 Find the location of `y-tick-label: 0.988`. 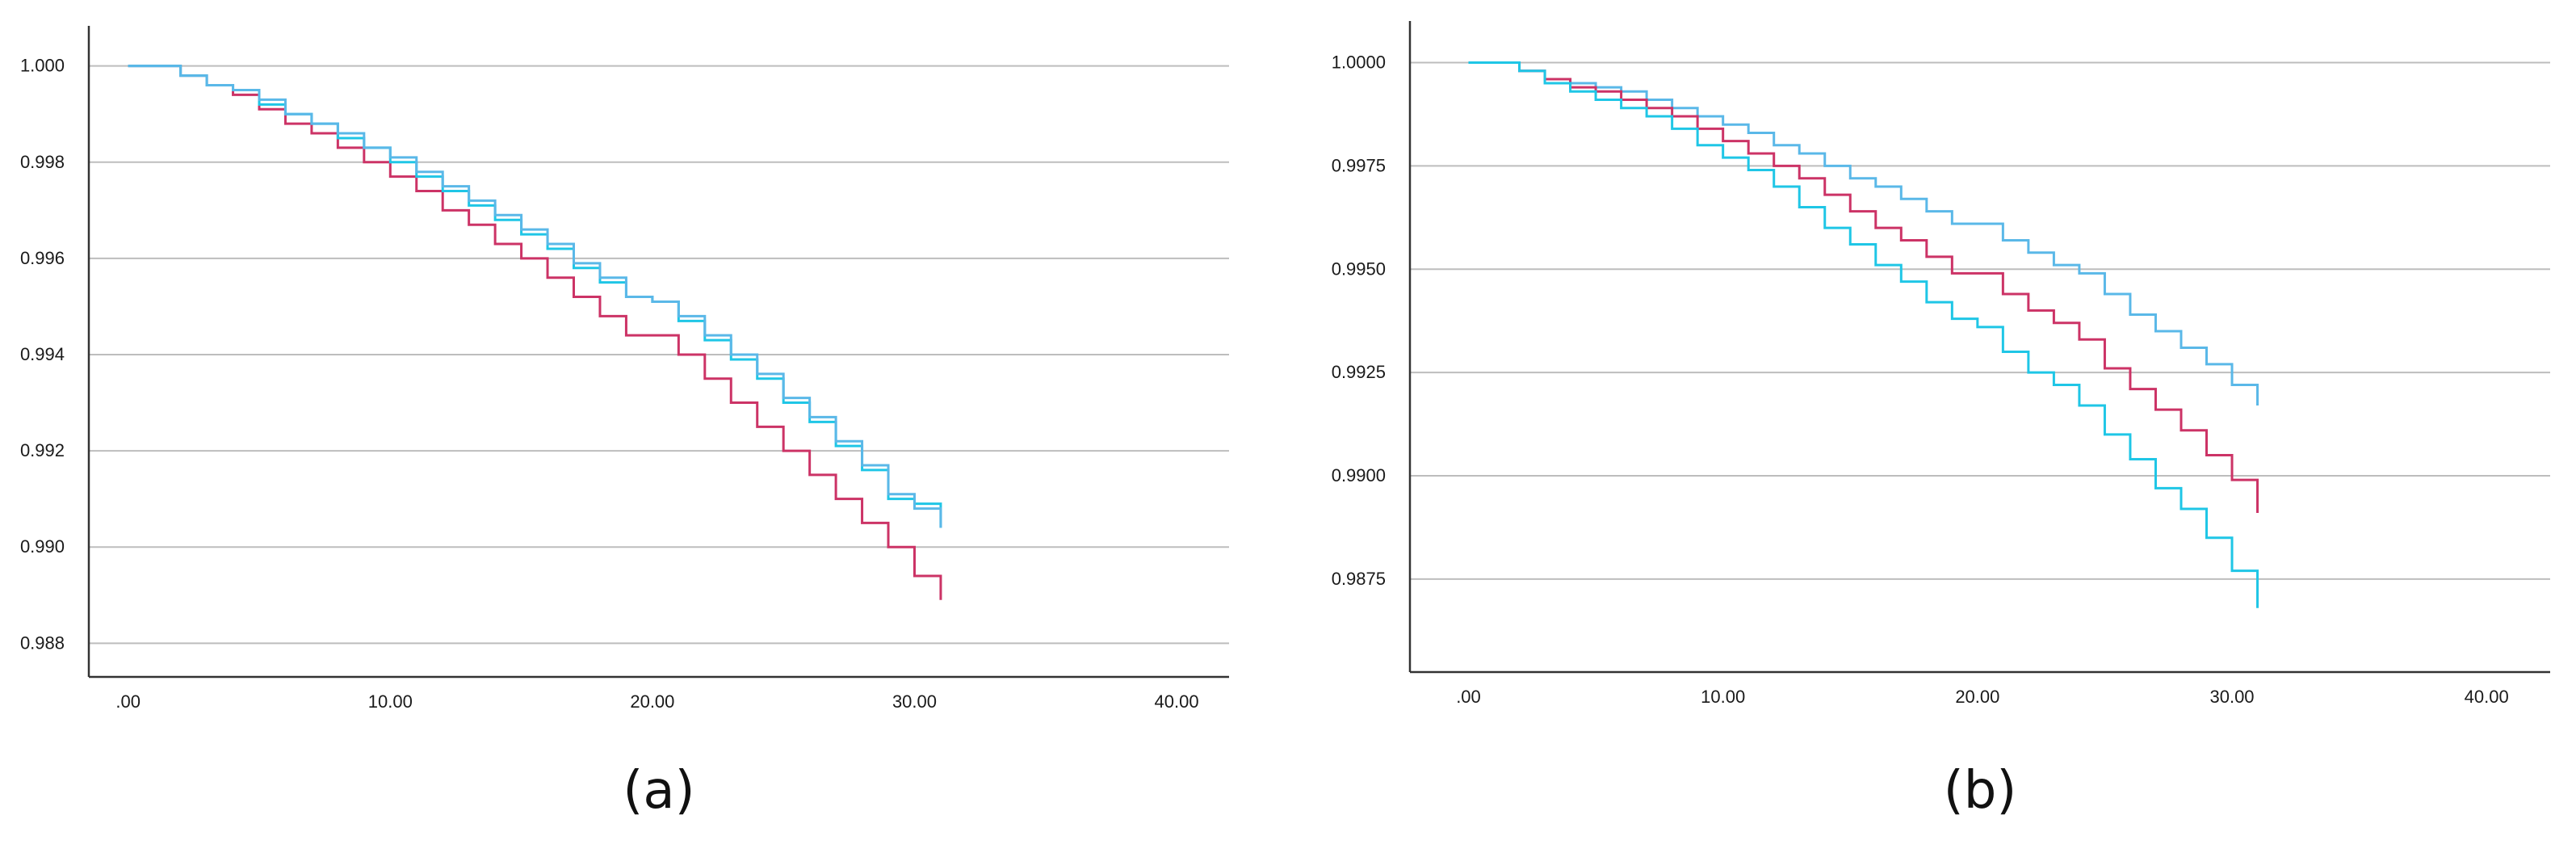

y-tick-label: 0.988 is located at coordinates (42, 642).